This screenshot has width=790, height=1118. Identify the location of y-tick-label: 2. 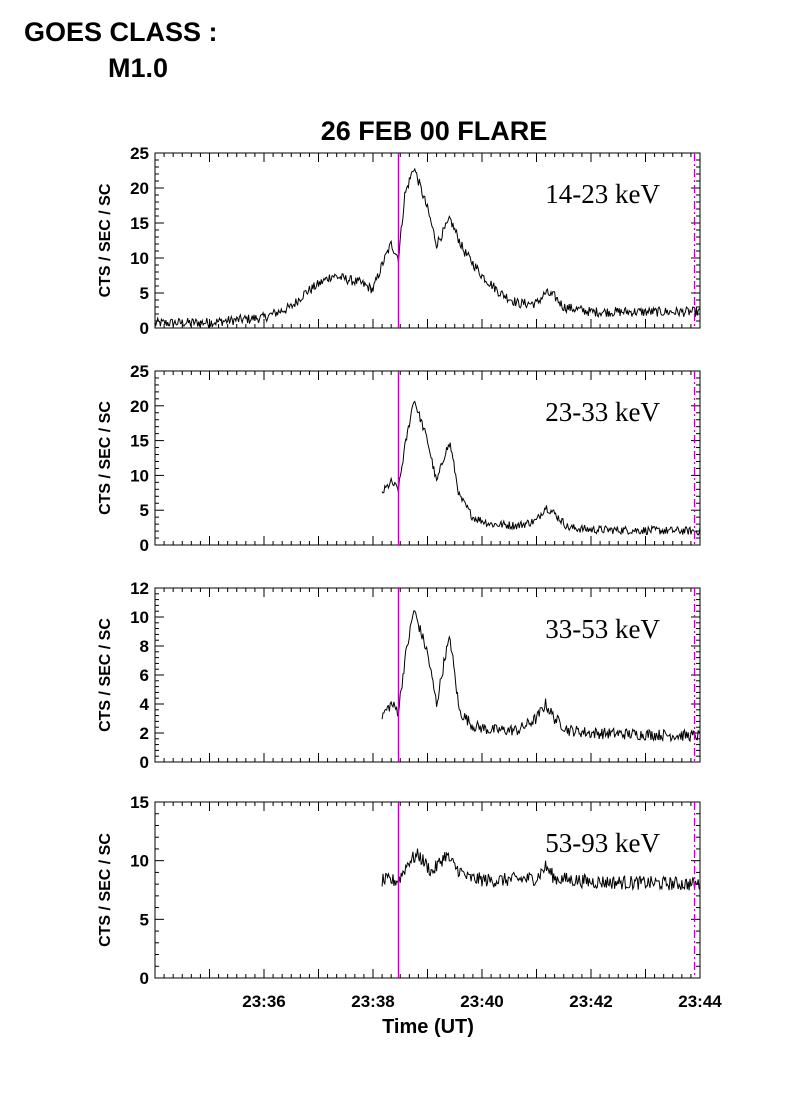
(144, 733).